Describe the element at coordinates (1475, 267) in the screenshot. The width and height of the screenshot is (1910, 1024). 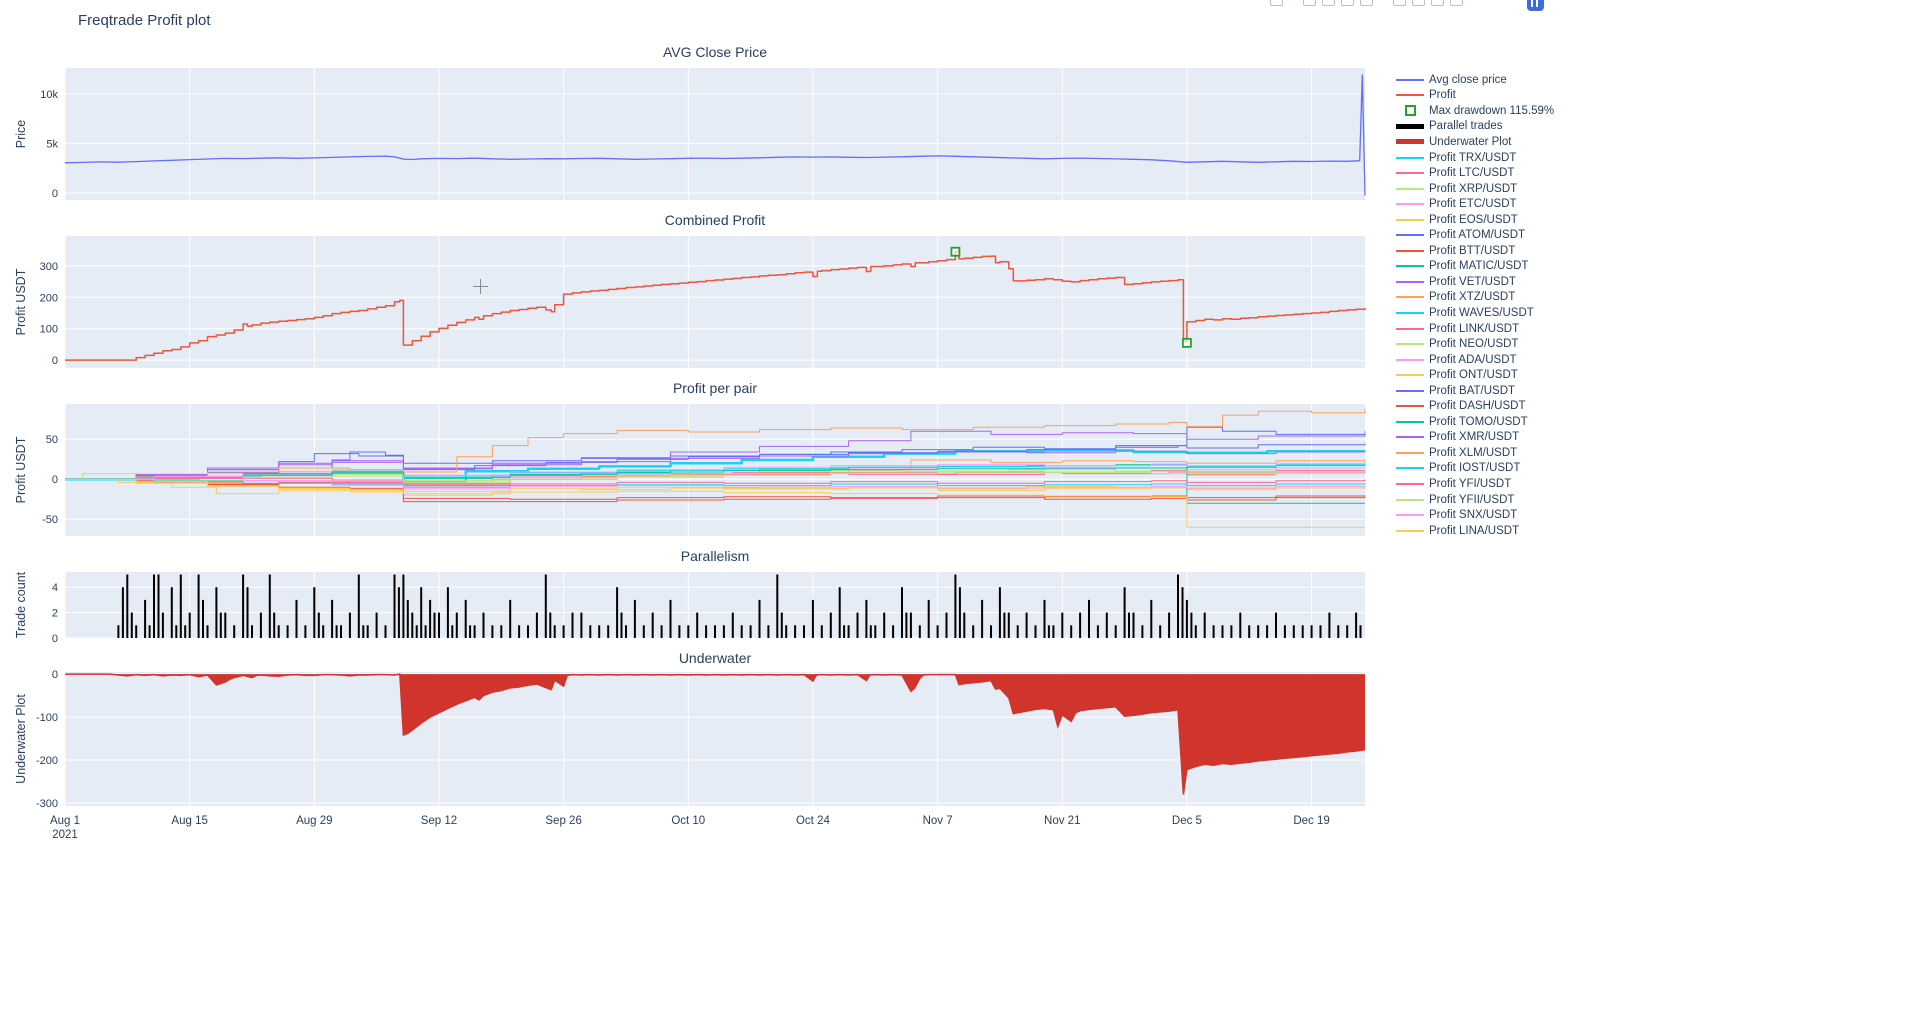
I see `legend-item-profit-matic-usdt: Profit MATIC/USDT` at that location.